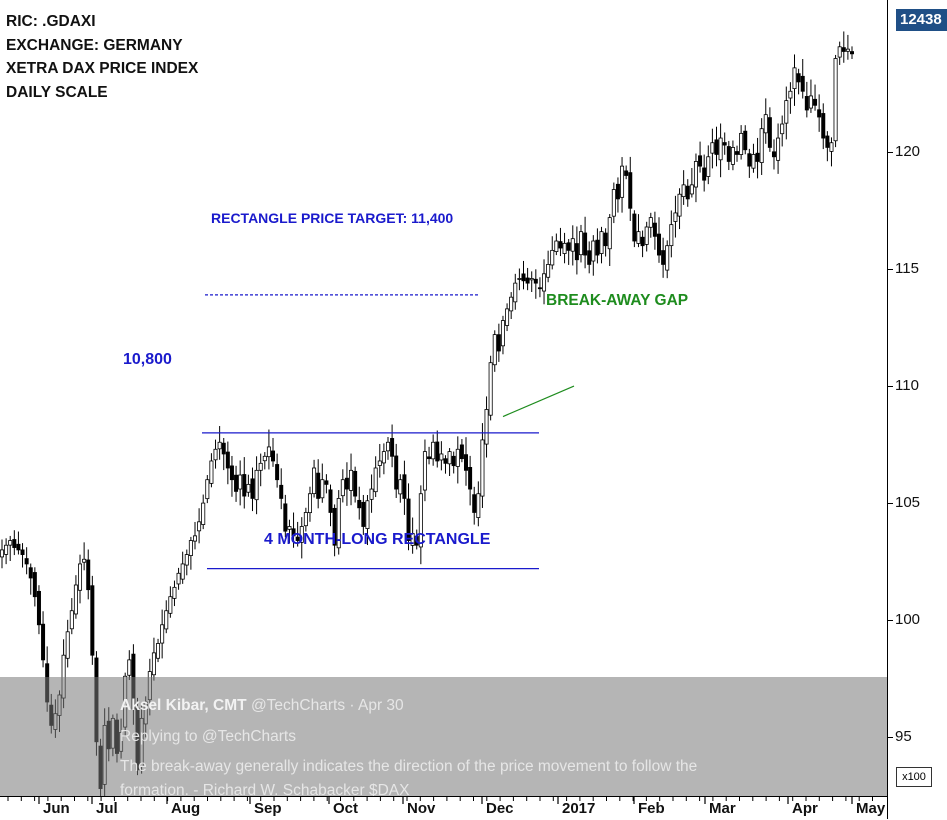 This screenshot has height=820, width=947. Describe the element at coordinates (94, 45) in the screenshot. I see `info-exchange: EXCHANGE: GERMANY` at that location.